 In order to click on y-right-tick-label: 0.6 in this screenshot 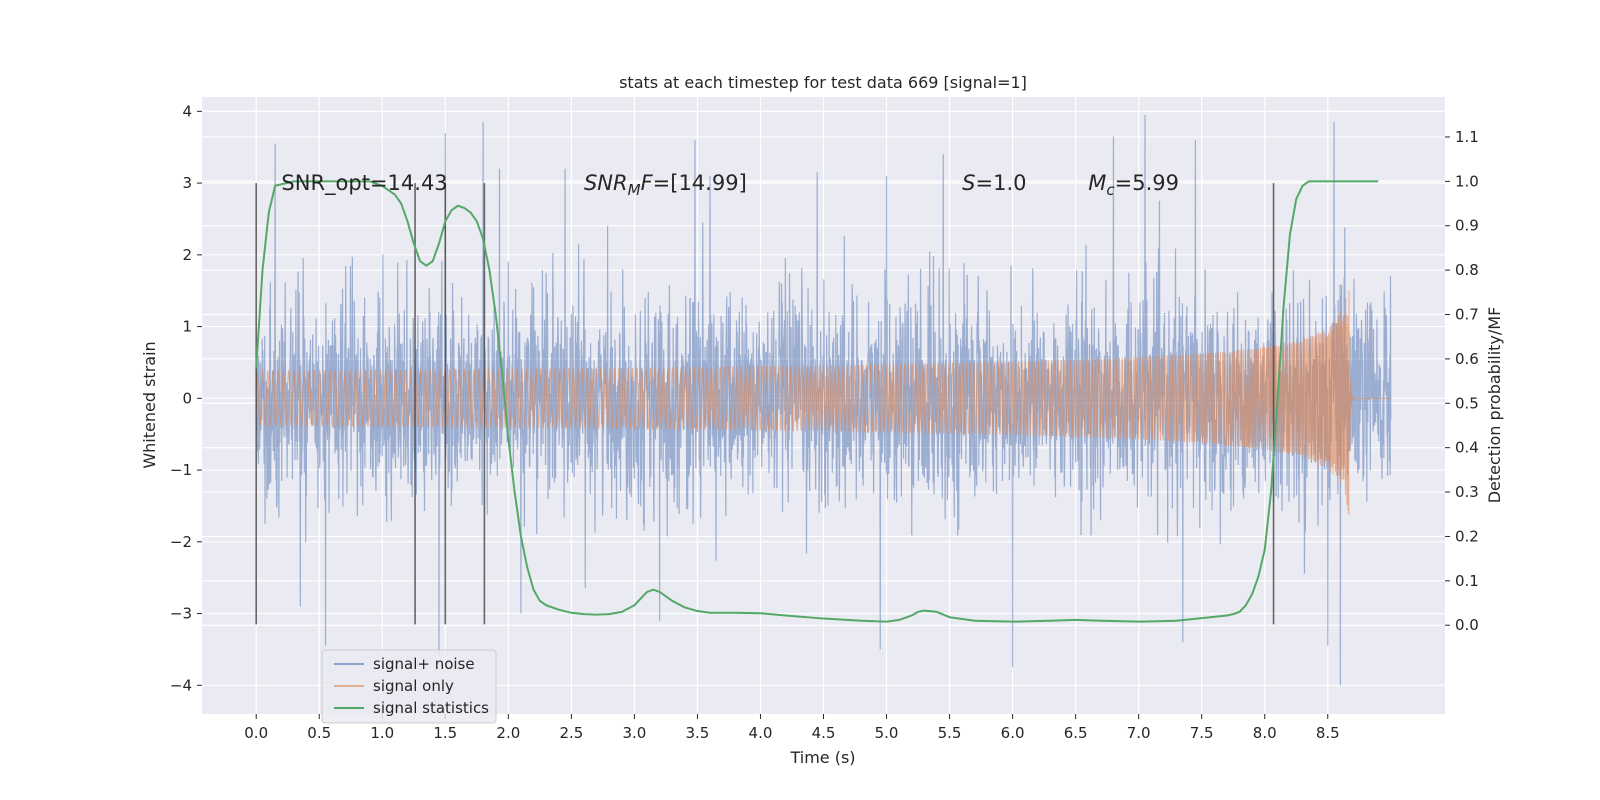, I will do `click(1467, 359)`.